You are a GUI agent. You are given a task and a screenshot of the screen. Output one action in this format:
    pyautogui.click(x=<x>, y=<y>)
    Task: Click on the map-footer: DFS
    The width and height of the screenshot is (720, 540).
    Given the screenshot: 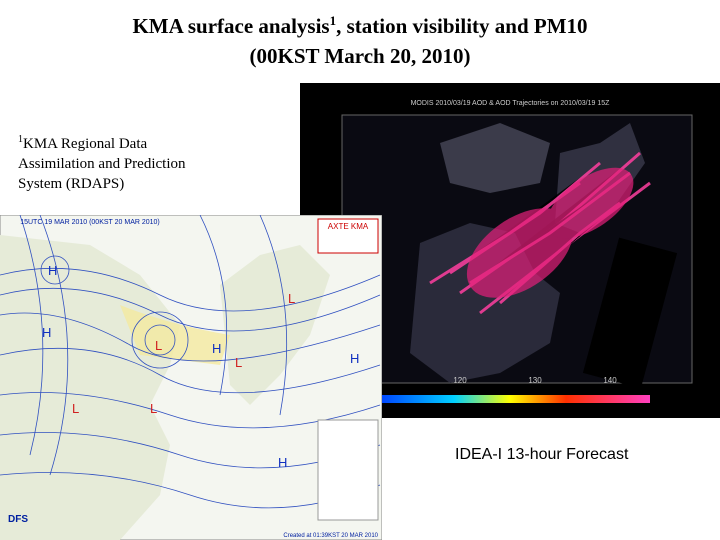 What is the action you would take?
    pyautogui.click(x=18, y=519)
    